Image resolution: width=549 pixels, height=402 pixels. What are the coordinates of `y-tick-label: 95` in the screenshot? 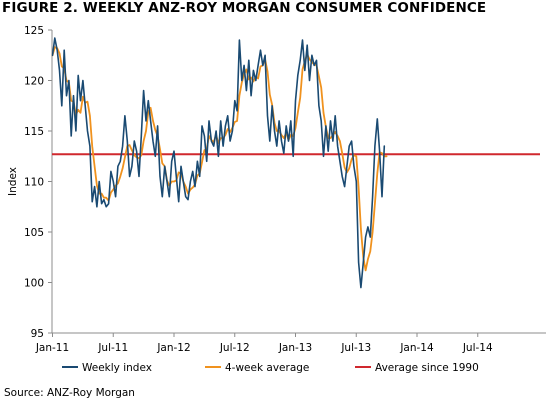 It's located at (37, 334).